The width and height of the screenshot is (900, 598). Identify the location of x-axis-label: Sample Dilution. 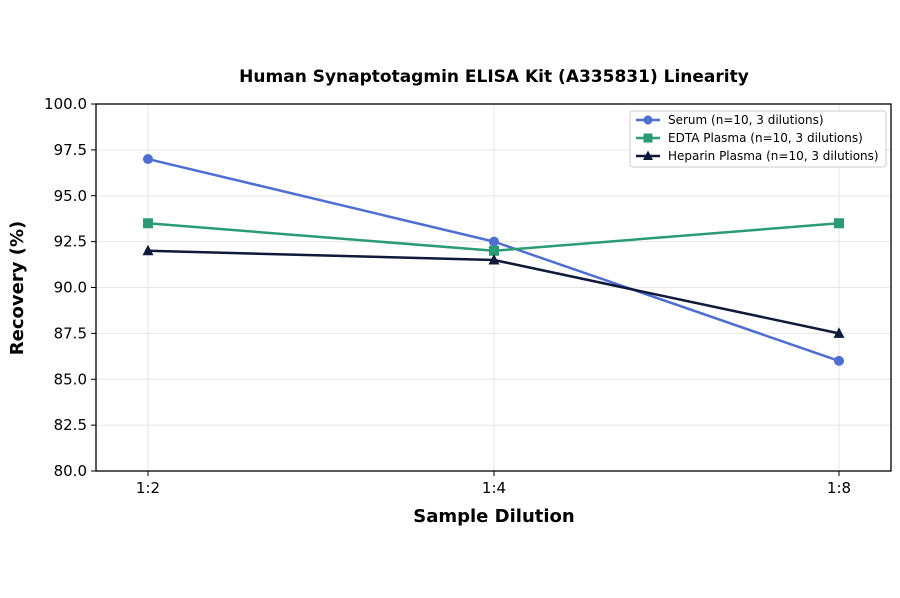
(493, 516).